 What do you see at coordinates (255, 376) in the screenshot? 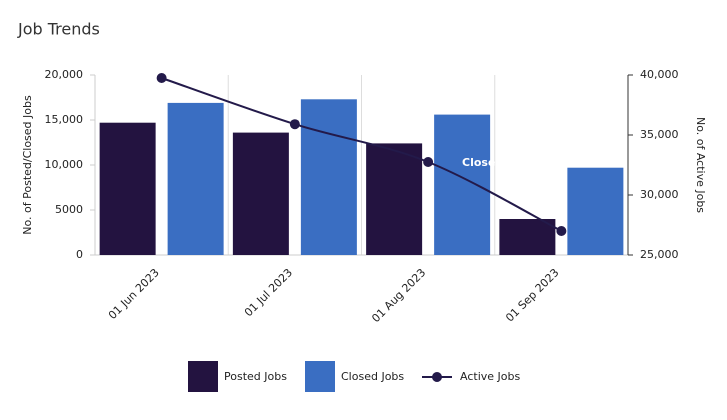
I see `legend-label: Posted Jobs` at bounding box center [255, 376].